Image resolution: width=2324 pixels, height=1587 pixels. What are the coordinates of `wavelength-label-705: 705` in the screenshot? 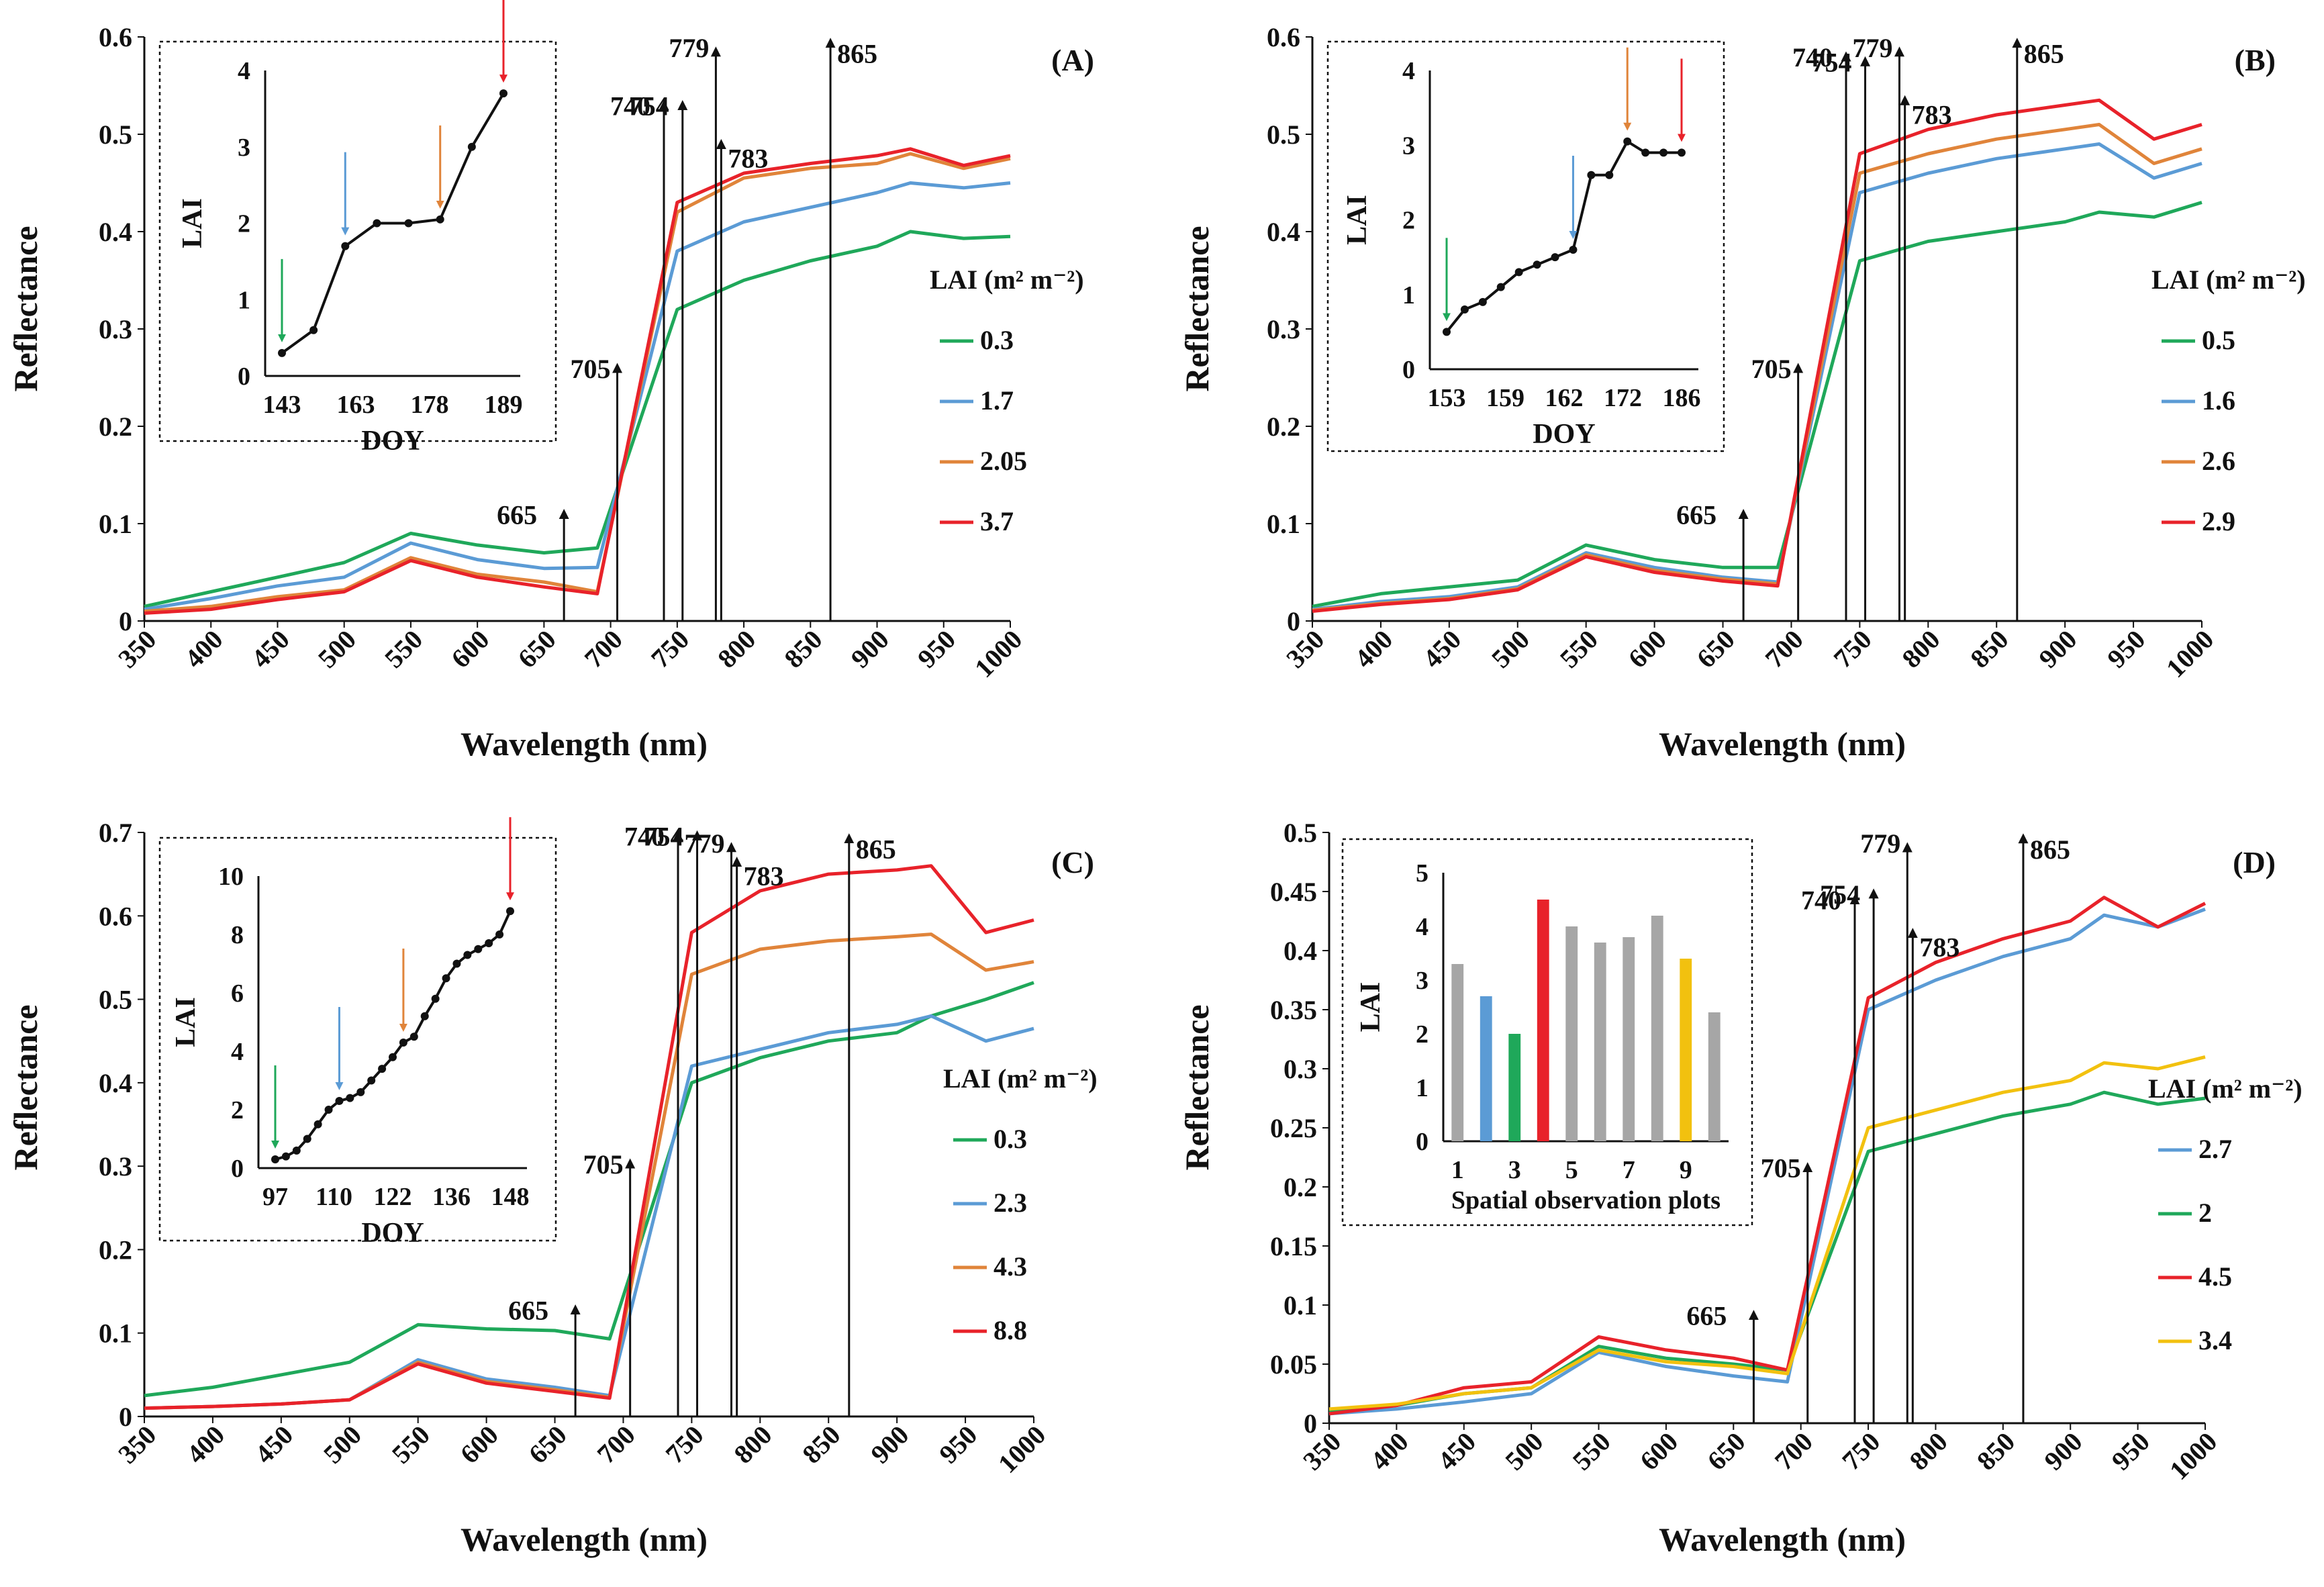 It's located at (603, 1164).